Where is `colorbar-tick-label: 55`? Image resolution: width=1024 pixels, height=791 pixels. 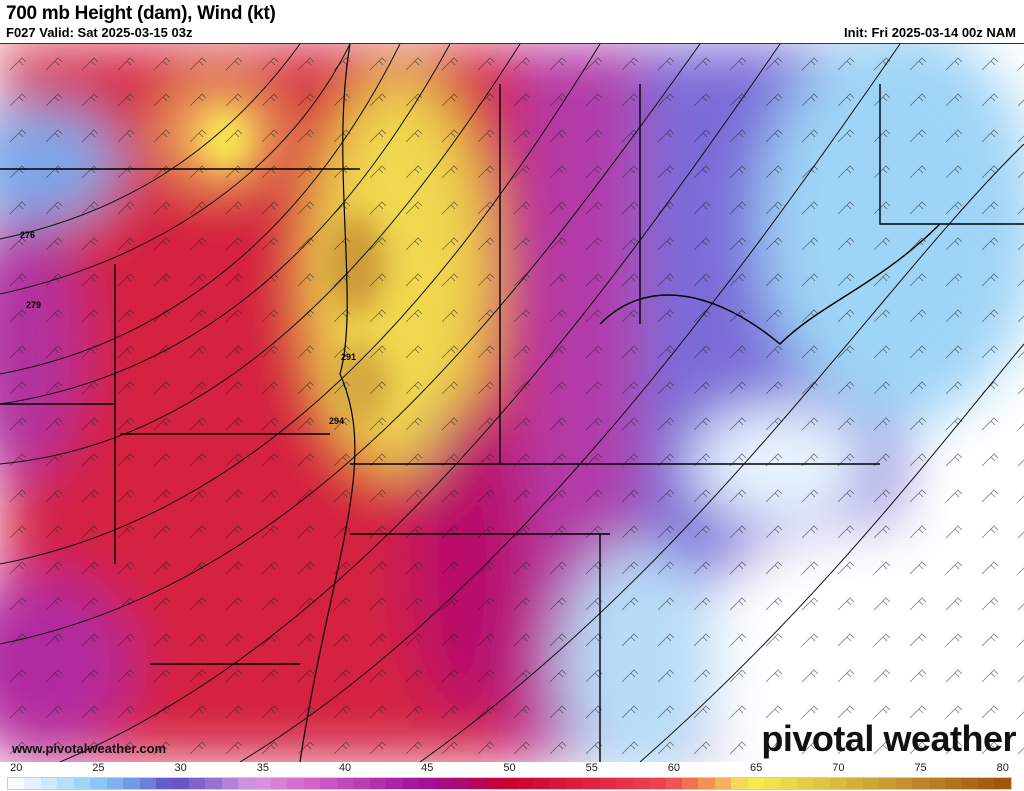
colorbar-tick-label: 55 is located at coordinates (591, 768).